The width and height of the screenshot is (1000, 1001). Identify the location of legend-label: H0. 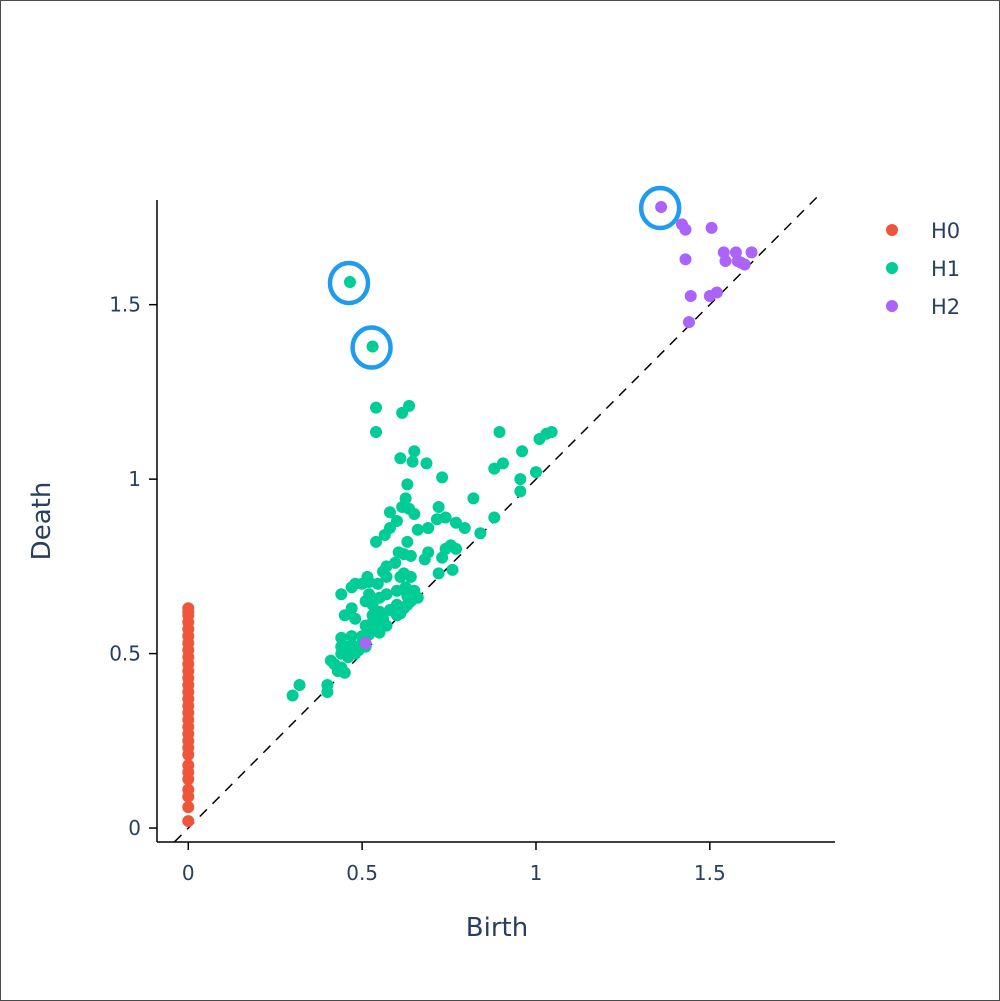
(945, 231).